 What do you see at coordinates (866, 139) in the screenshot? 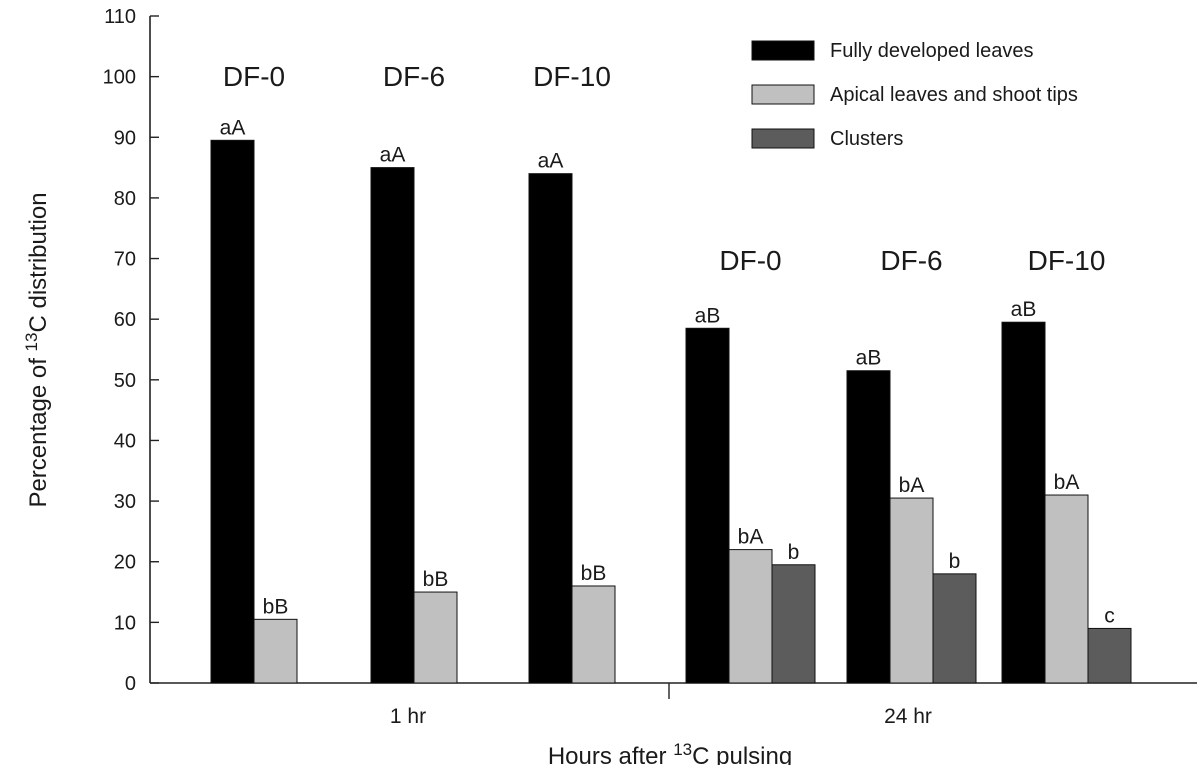
I see `legend-label: Clusters` at bounding box center [866, 139].